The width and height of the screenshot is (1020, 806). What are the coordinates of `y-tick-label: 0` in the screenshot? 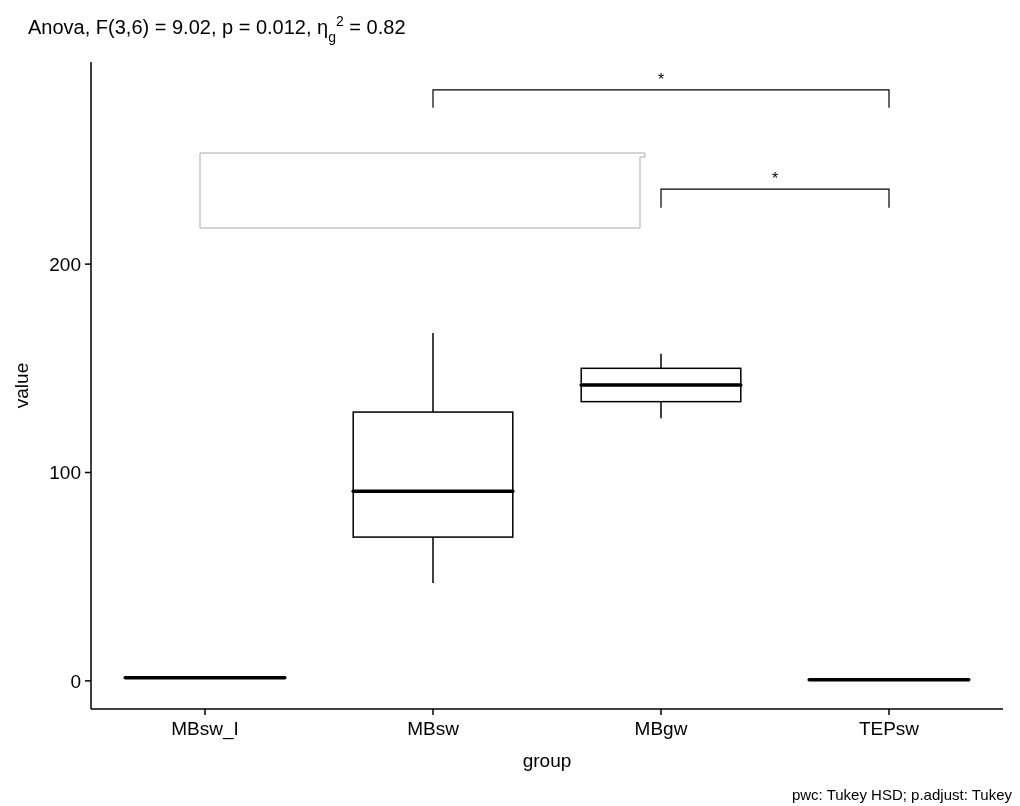 It's located at (75, 681).